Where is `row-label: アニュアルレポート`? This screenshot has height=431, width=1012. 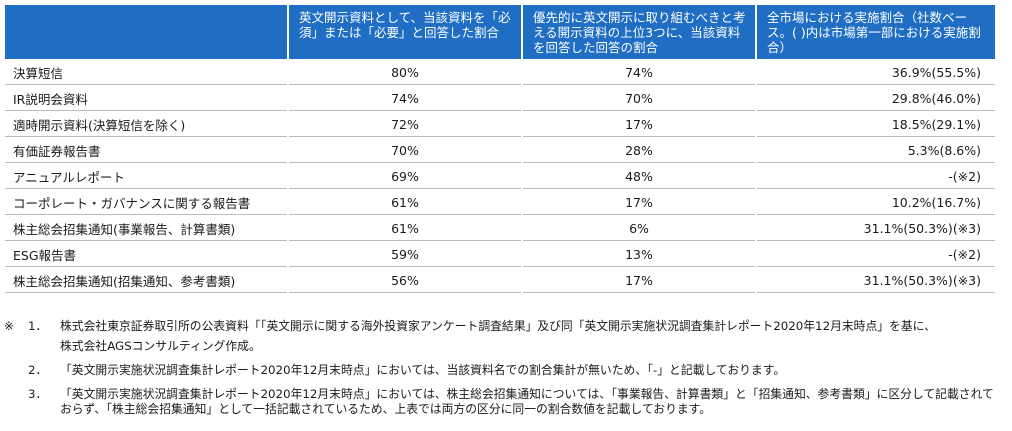 row-label: アニュアルレポート is located at coordinates (146, 177).